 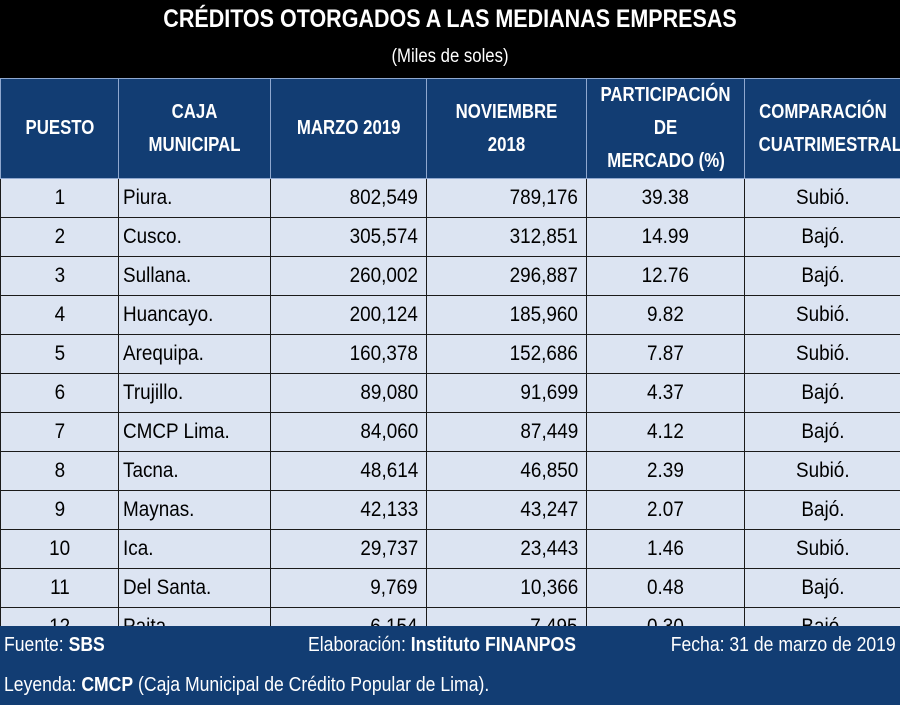 I want to click on cell-caja: Del Santa., so click(x=194, y=588).